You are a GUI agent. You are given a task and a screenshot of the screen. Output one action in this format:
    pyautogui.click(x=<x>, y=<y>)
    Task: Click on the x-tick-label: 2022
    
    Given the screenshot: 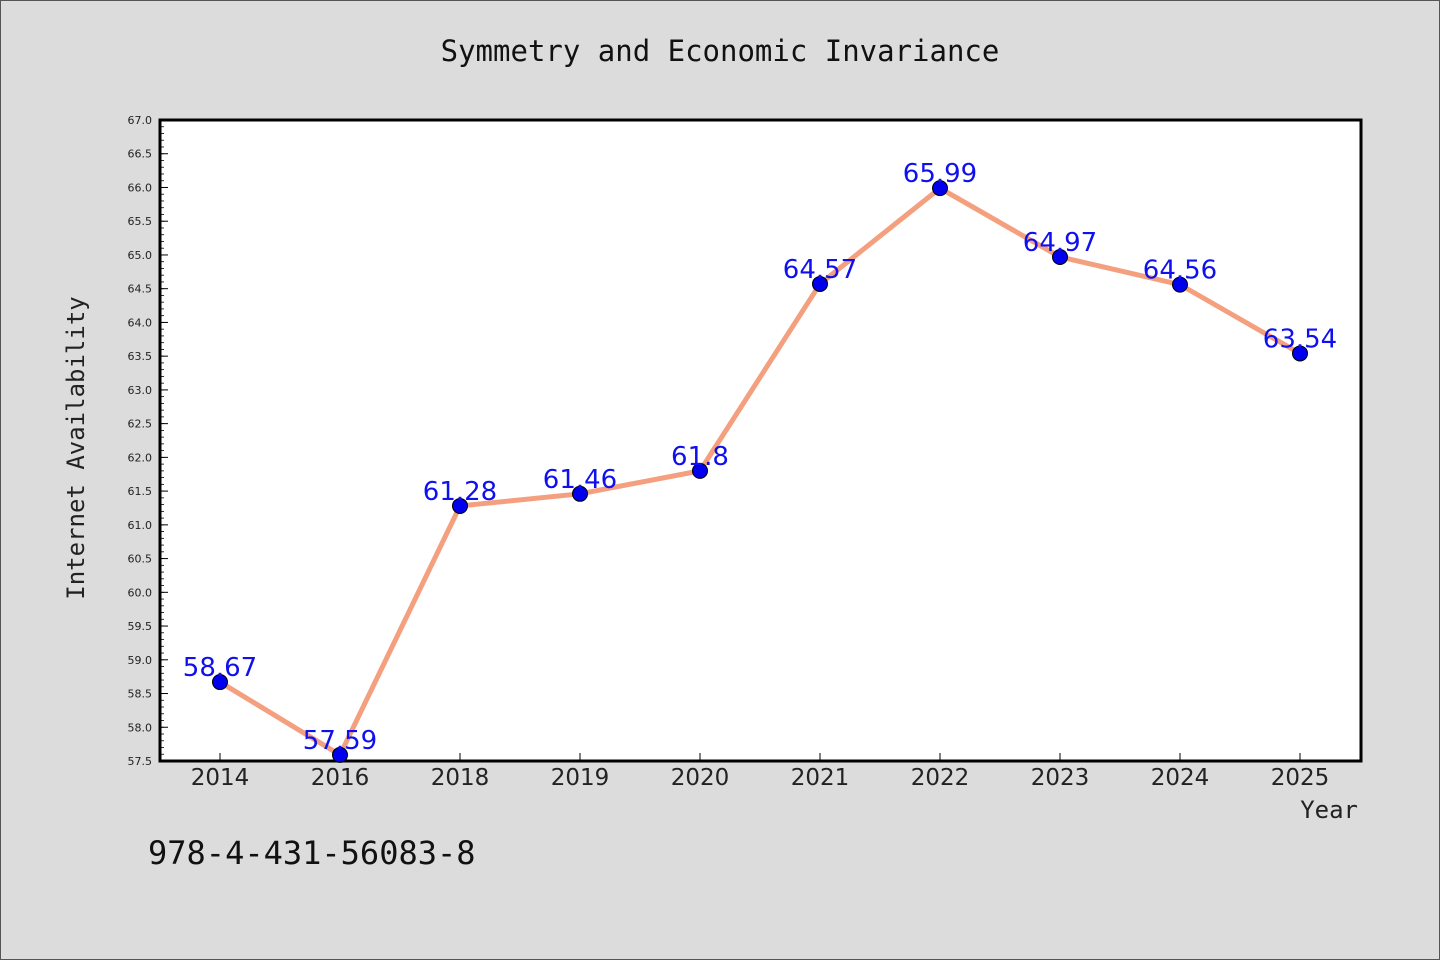 What is the action you would take?
    pyautogui.click(x=940, y=778)
    